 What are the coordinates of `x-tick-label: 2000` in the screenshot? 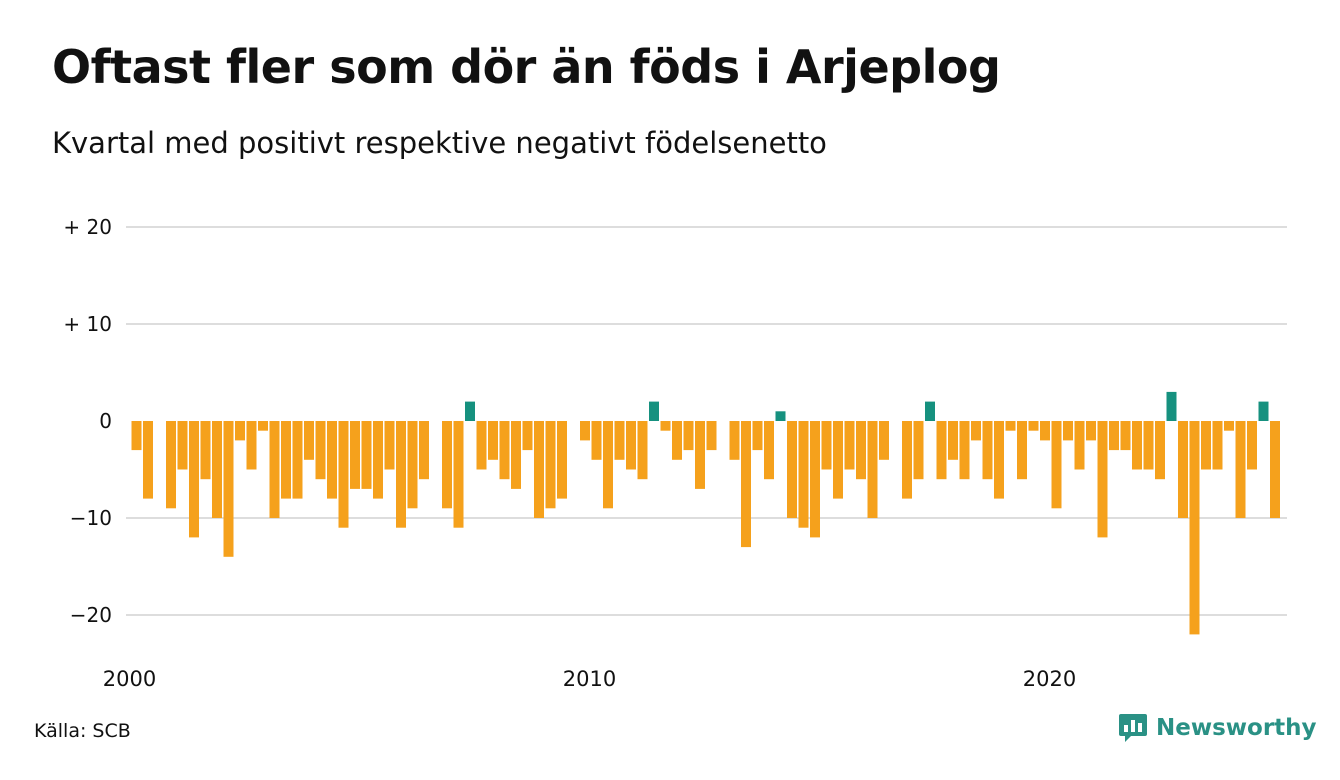 It's located at (129, 679).